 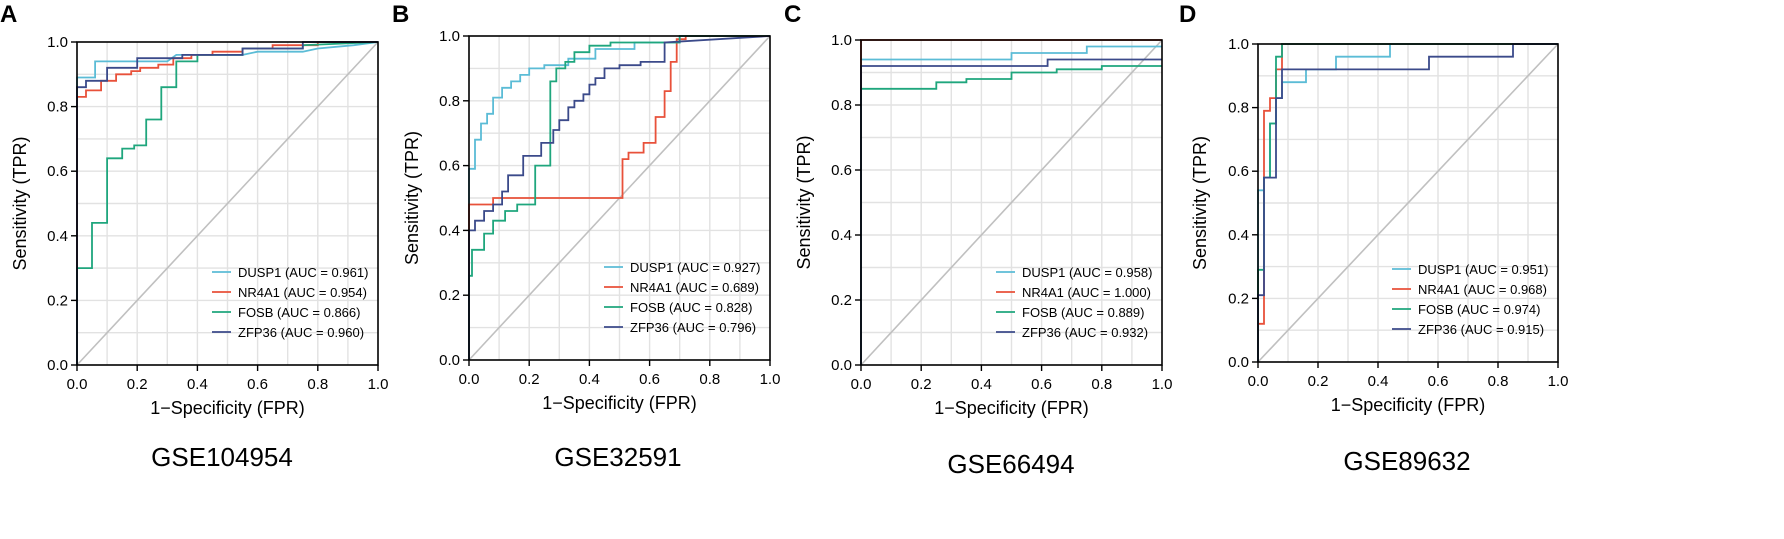 What do you see at coordinates (1086, 292) in the screenshot?
I see `legend-entry-nr4a1: NR4A1 (AUC = 1.000)` at bounding box center [1086, 292].